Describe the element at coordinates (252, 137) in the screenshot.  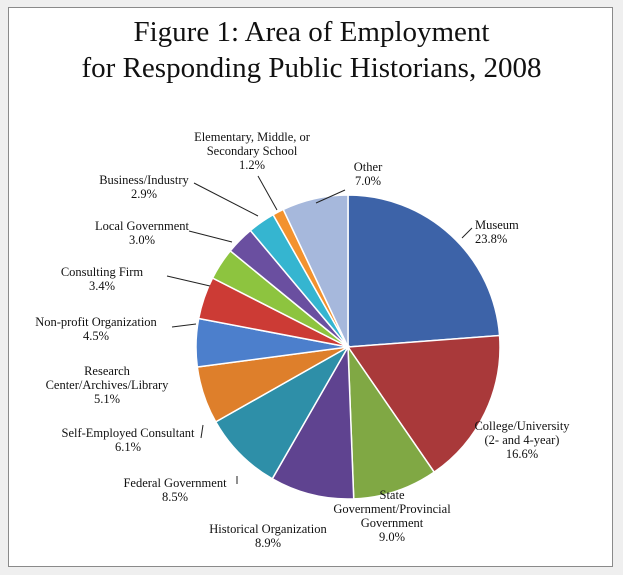
I see `slice-label-line-11-0: Elementary, Middle, or` at that location.